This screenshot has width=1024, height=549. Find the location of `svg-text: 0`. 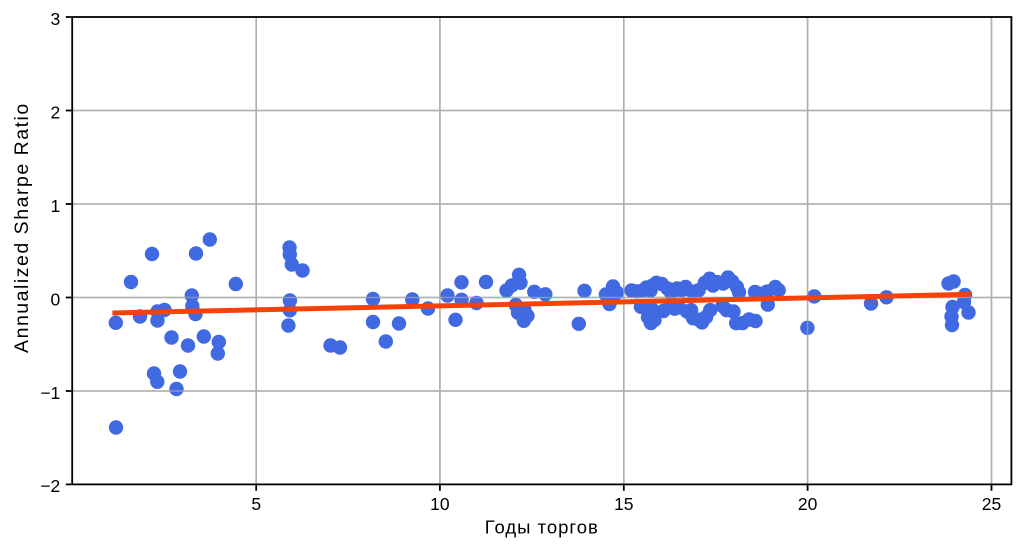

svg-text: 0 is located at coordinates (55, 299).